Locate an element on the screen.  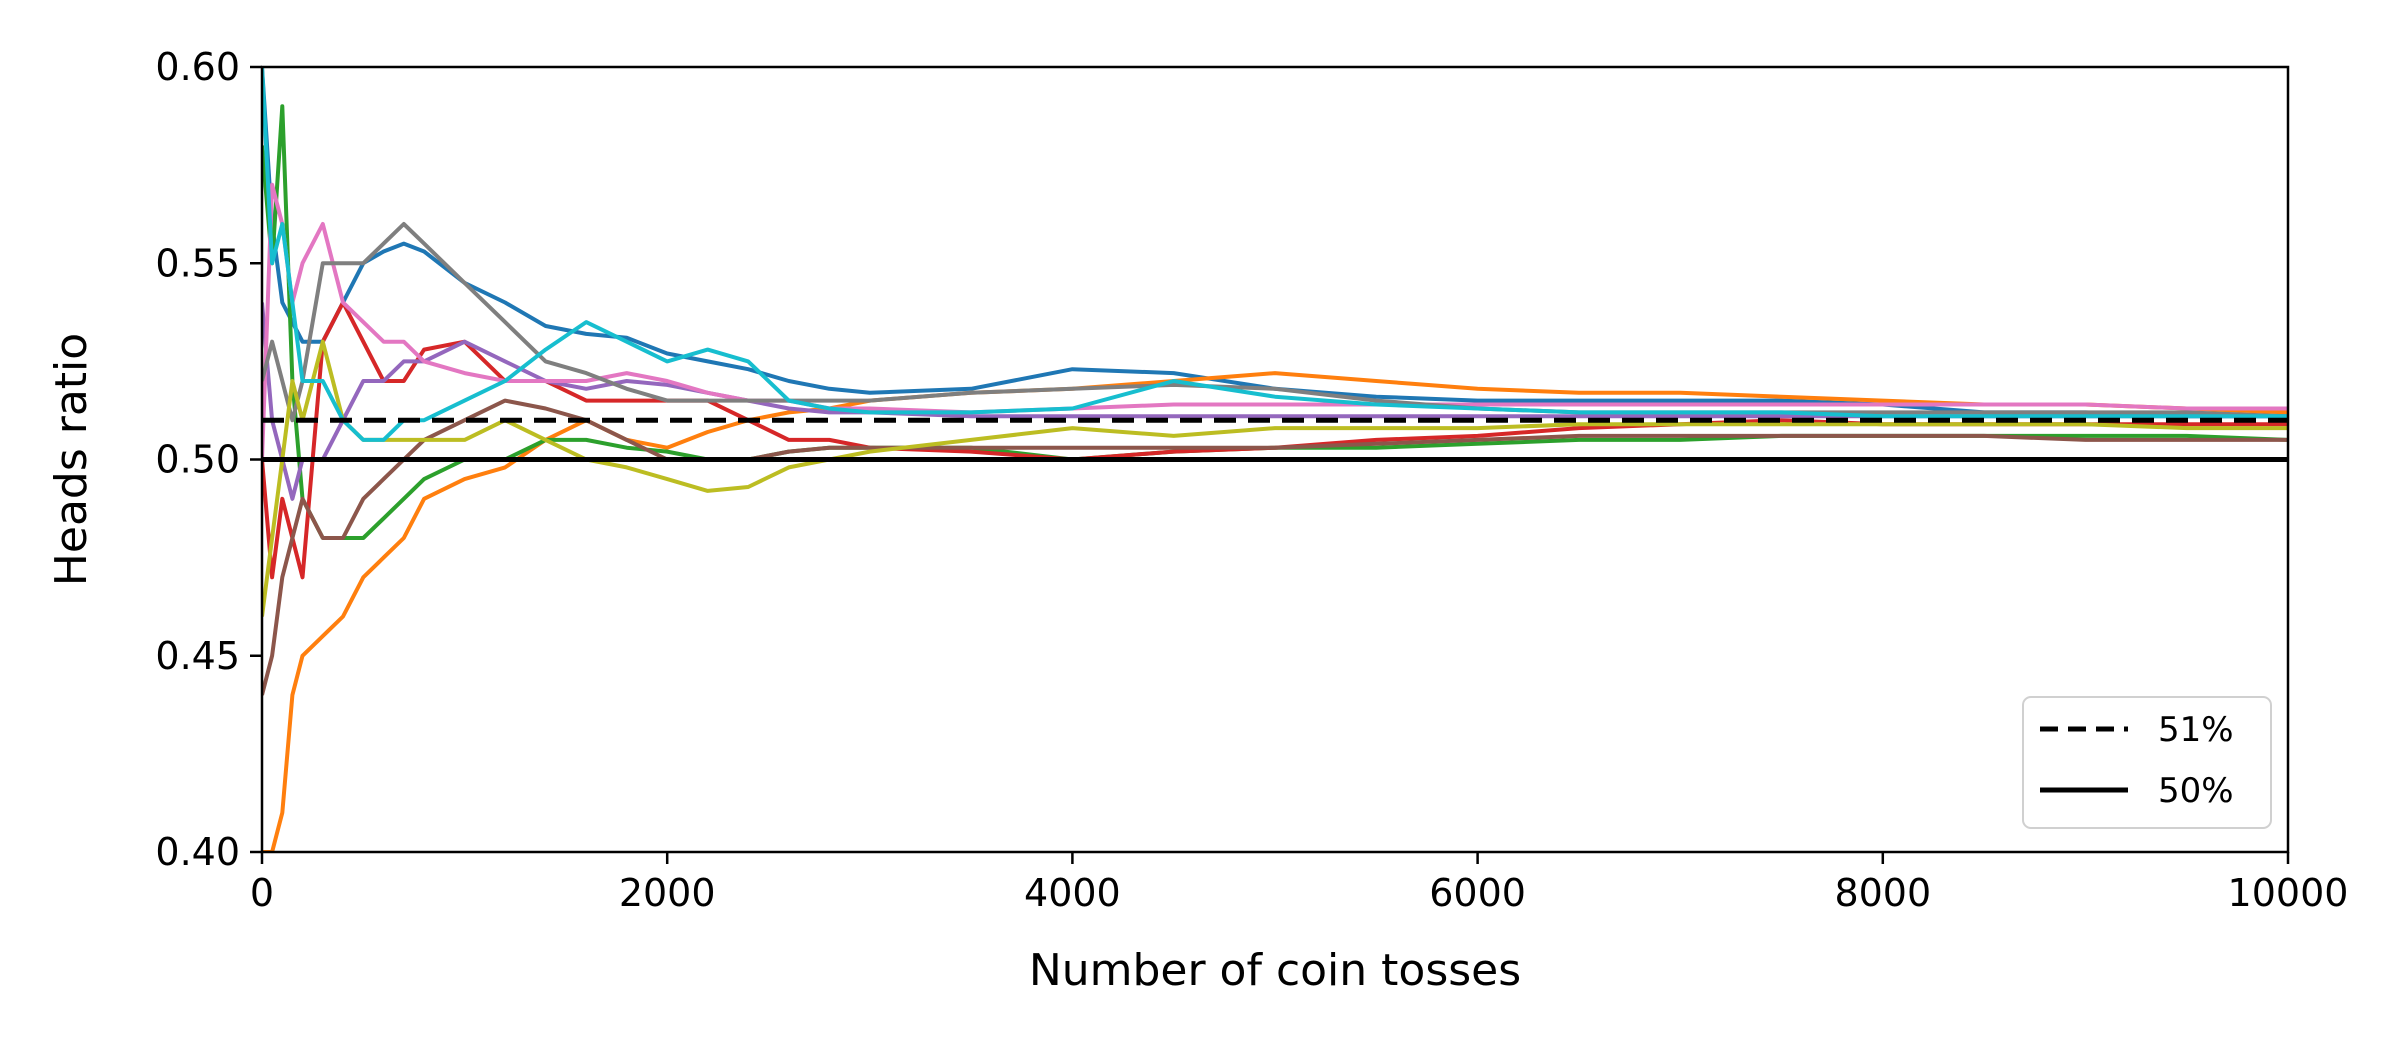
x-tick-label: 0 is located at coordinates (262, 893).